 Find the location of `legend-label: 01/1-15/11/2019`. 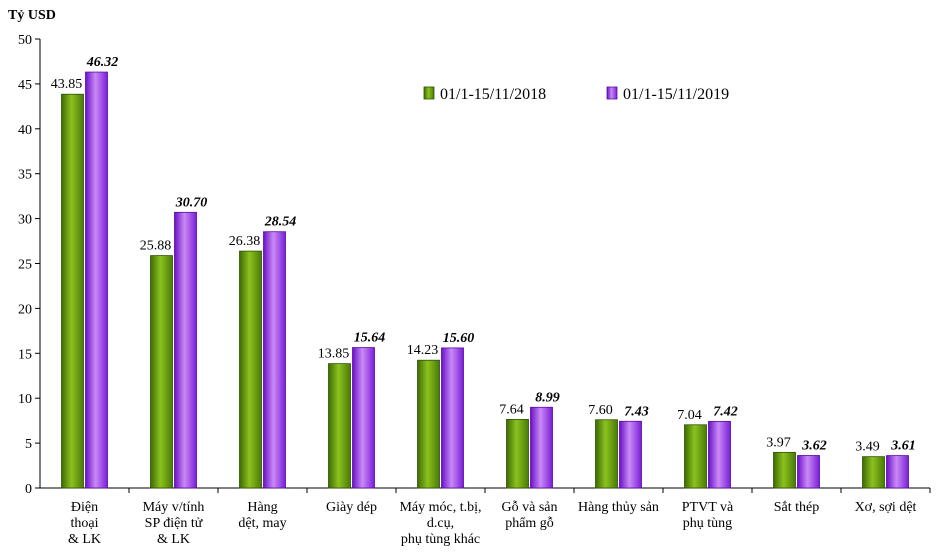

legend-label: 01/1-15/11/2019 is located at coordinates (676, 94).